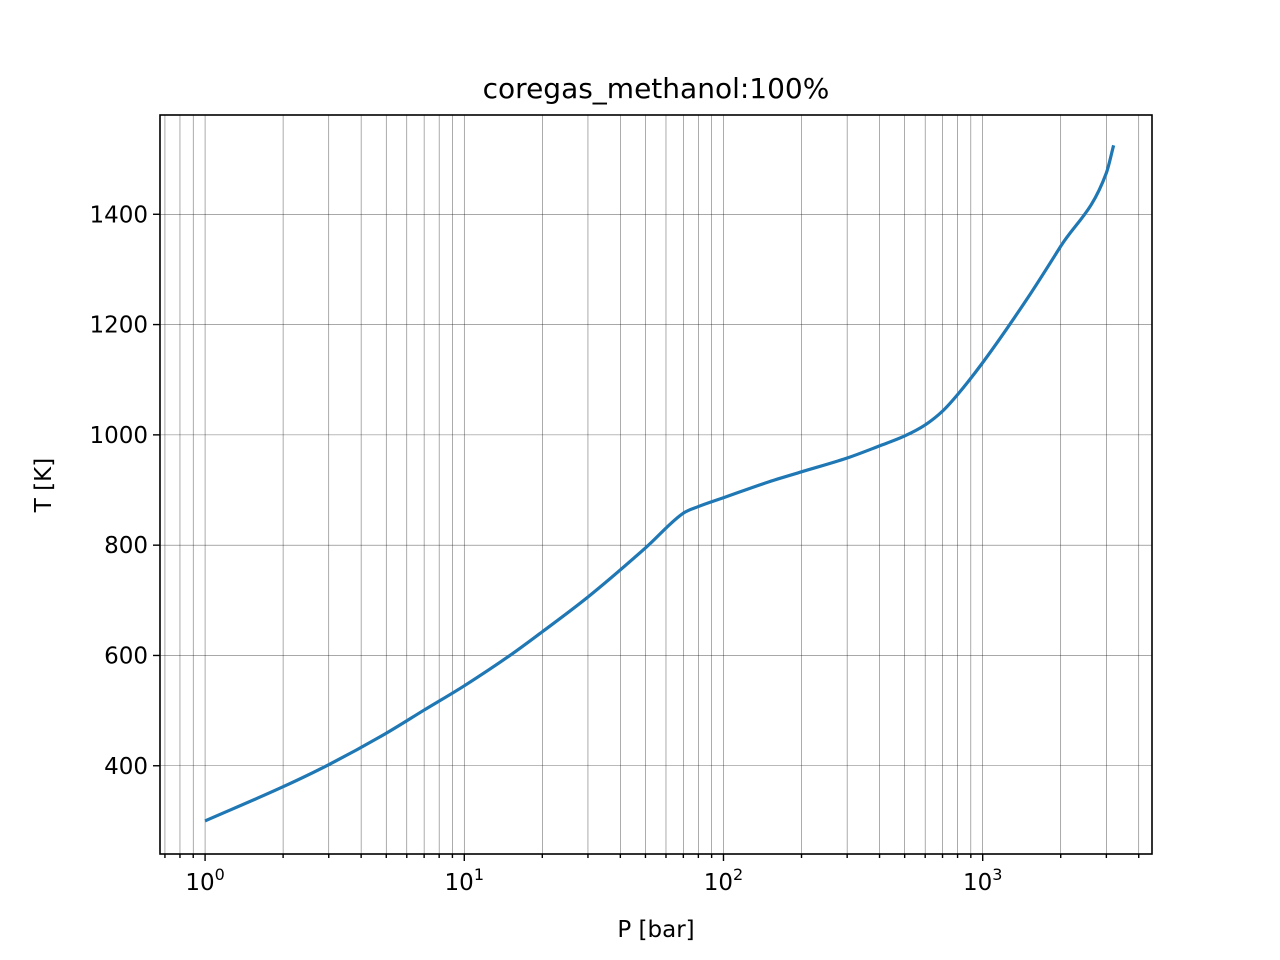  I want to click on x-axis-label: P [bar], so click(655, 930).